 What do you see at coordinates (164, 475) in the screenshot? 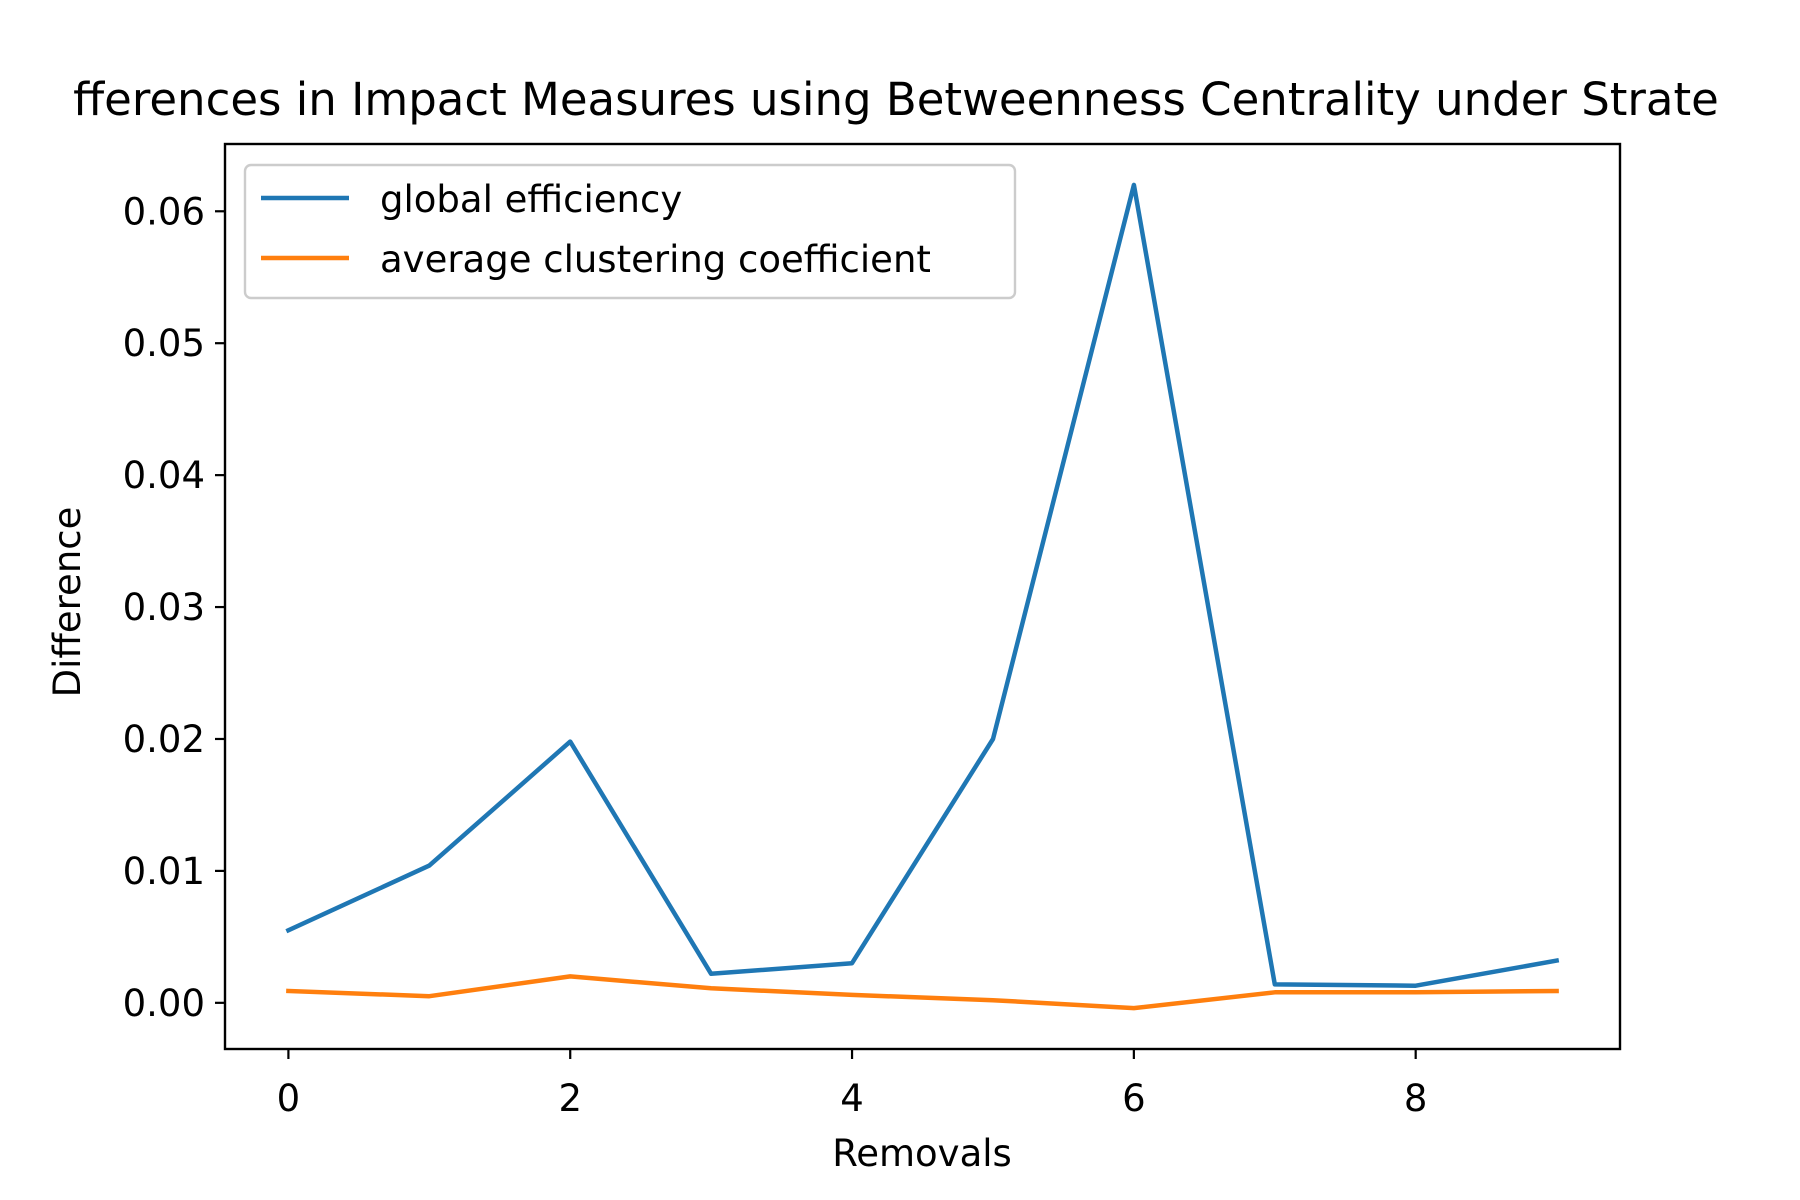
I see `y-tick-label: 0.04` at bounding box center [164, 475].